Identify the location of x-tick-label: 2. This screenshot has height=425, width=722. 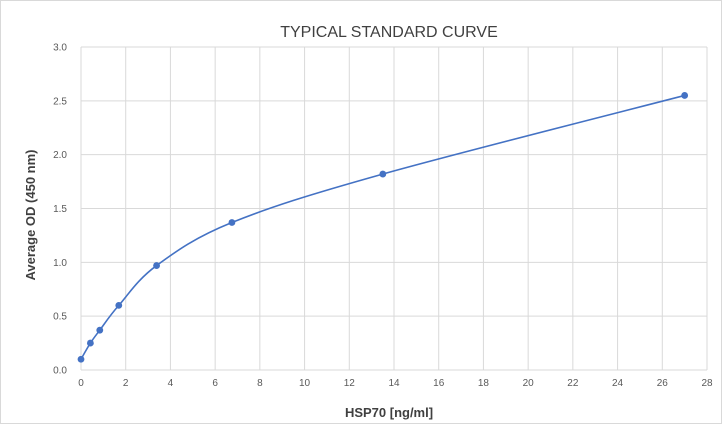
(126, 383).